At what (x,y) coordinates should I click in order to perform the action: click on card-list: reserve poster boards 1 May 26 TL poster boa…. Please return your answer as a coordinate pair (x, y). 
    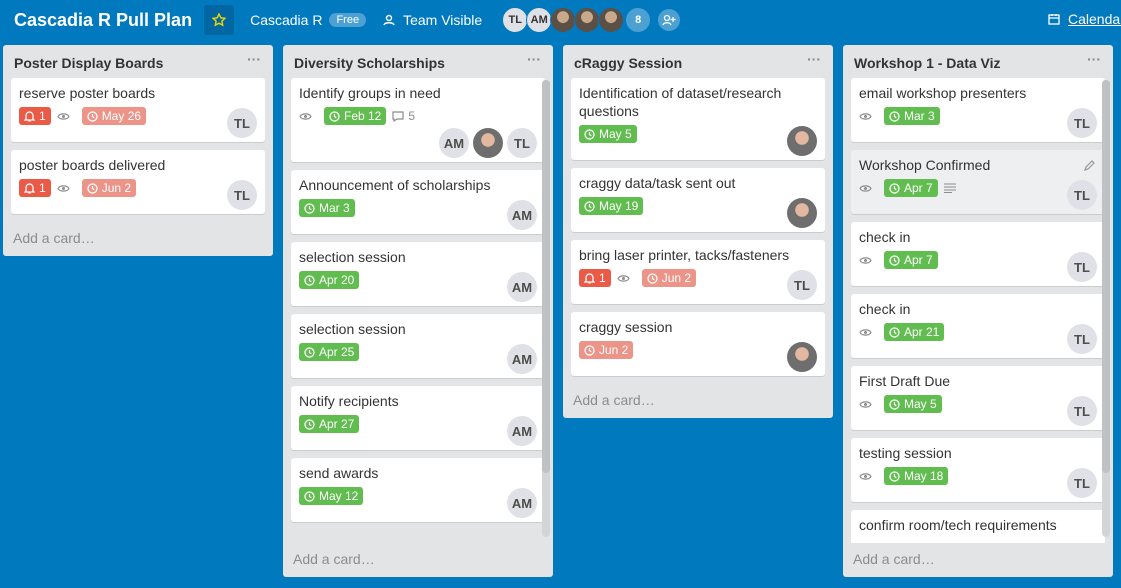
    Looking at the image, I should click on (138, 150).